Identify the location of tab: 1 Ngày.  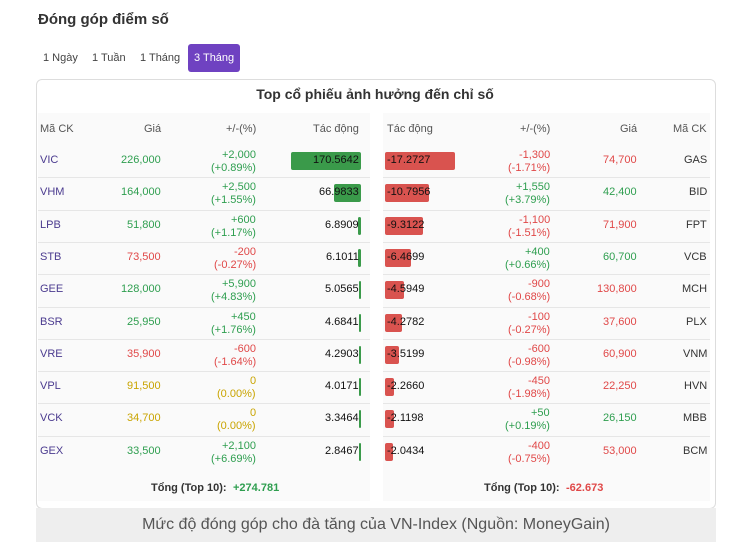
(60, 58).